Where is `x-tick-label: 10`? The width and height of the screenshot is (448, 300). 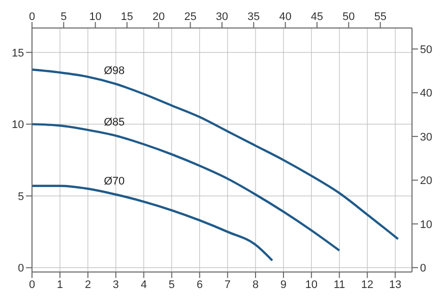 x-tick-label: 10 is located at coordinates (311, 284).